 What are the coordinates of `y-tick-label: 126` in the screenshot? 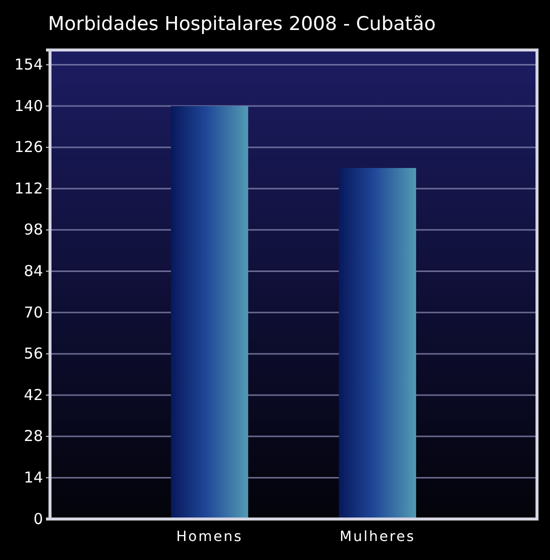 It's located at (28, 147).